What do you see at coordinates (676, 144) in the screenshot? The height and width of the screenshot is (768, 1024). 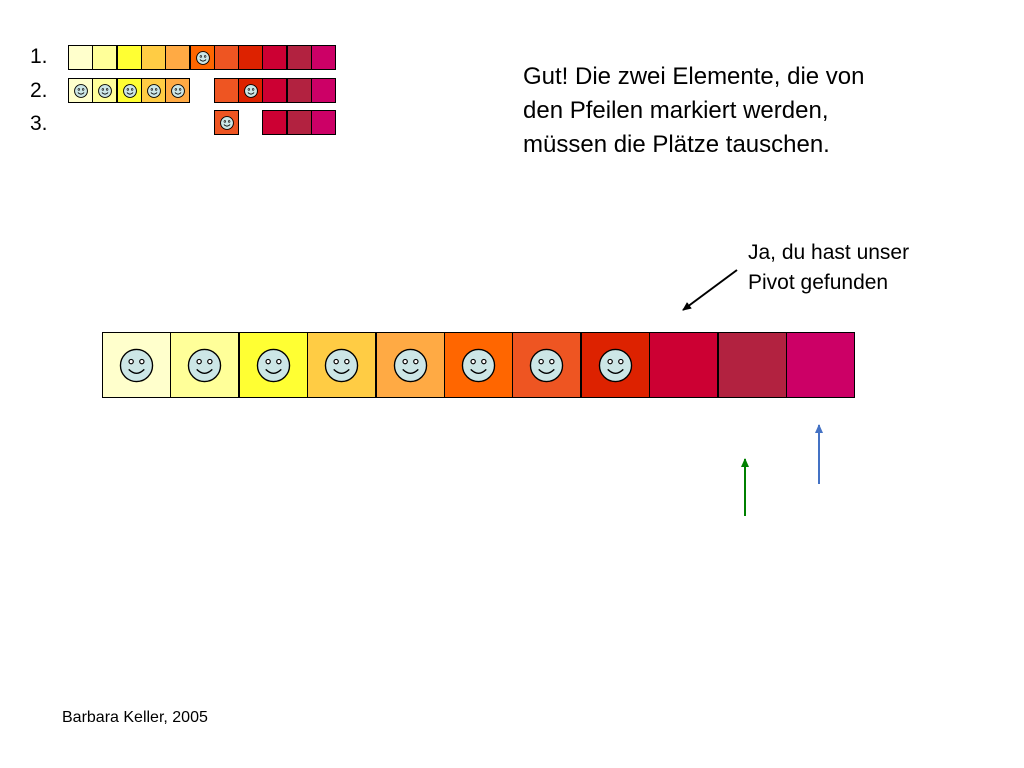 I see `explanation-line-3: müssen die Plätze tauschen.` at bounding box center [676, 144].